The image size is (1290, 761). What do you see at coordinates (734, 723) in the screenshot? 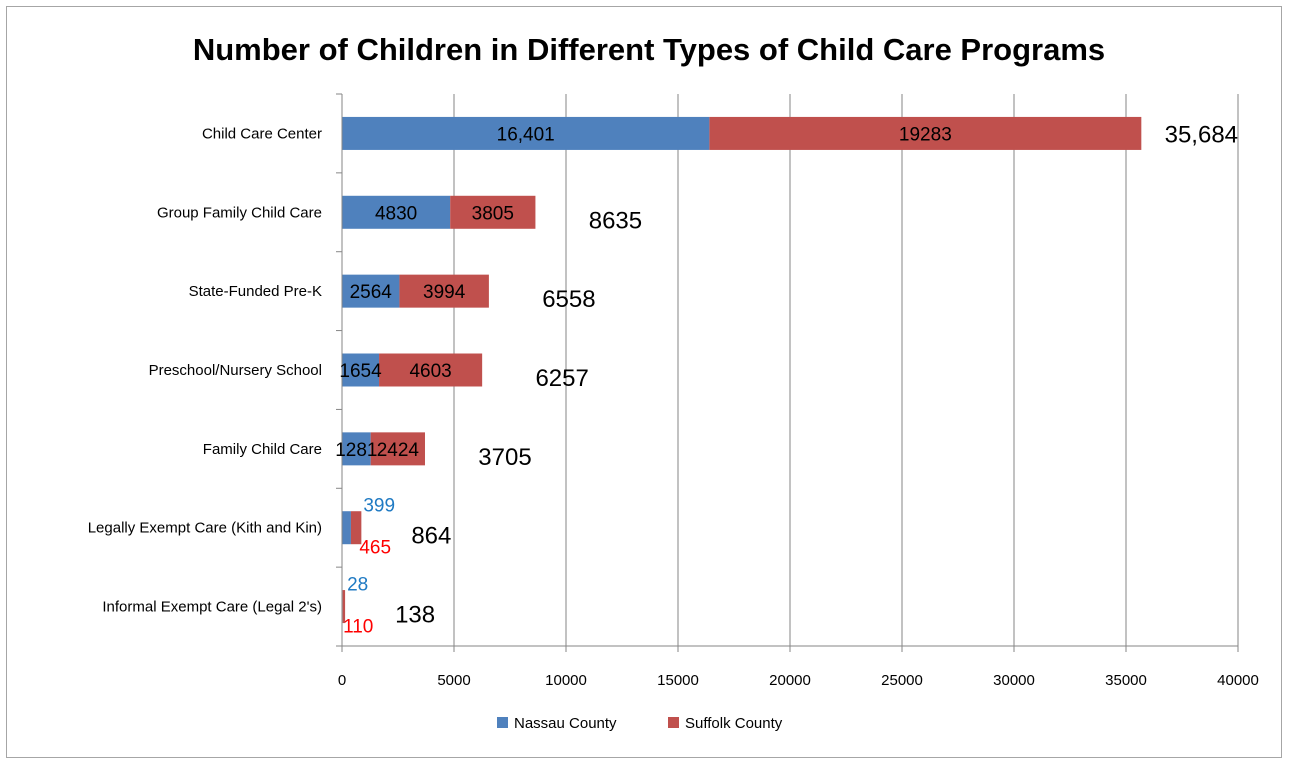
I see `legend-label: Suffolk County` at bounding box center [734, 723].